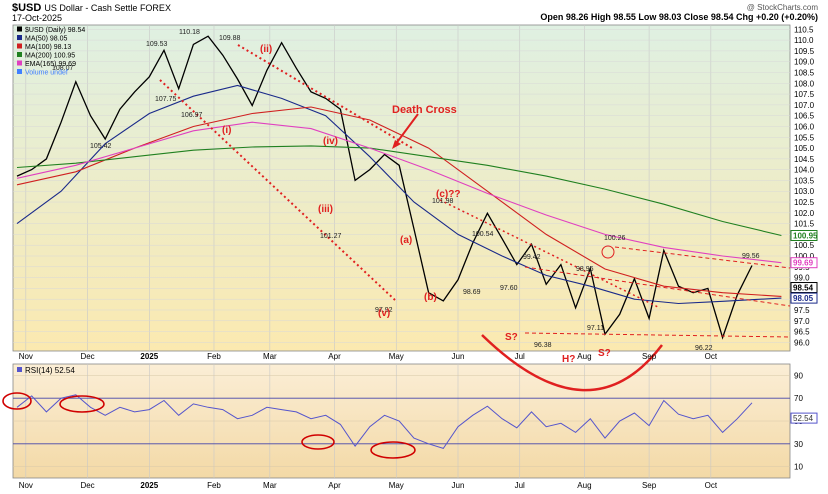  I want to click on trendline-dotted, so click(277, 190).